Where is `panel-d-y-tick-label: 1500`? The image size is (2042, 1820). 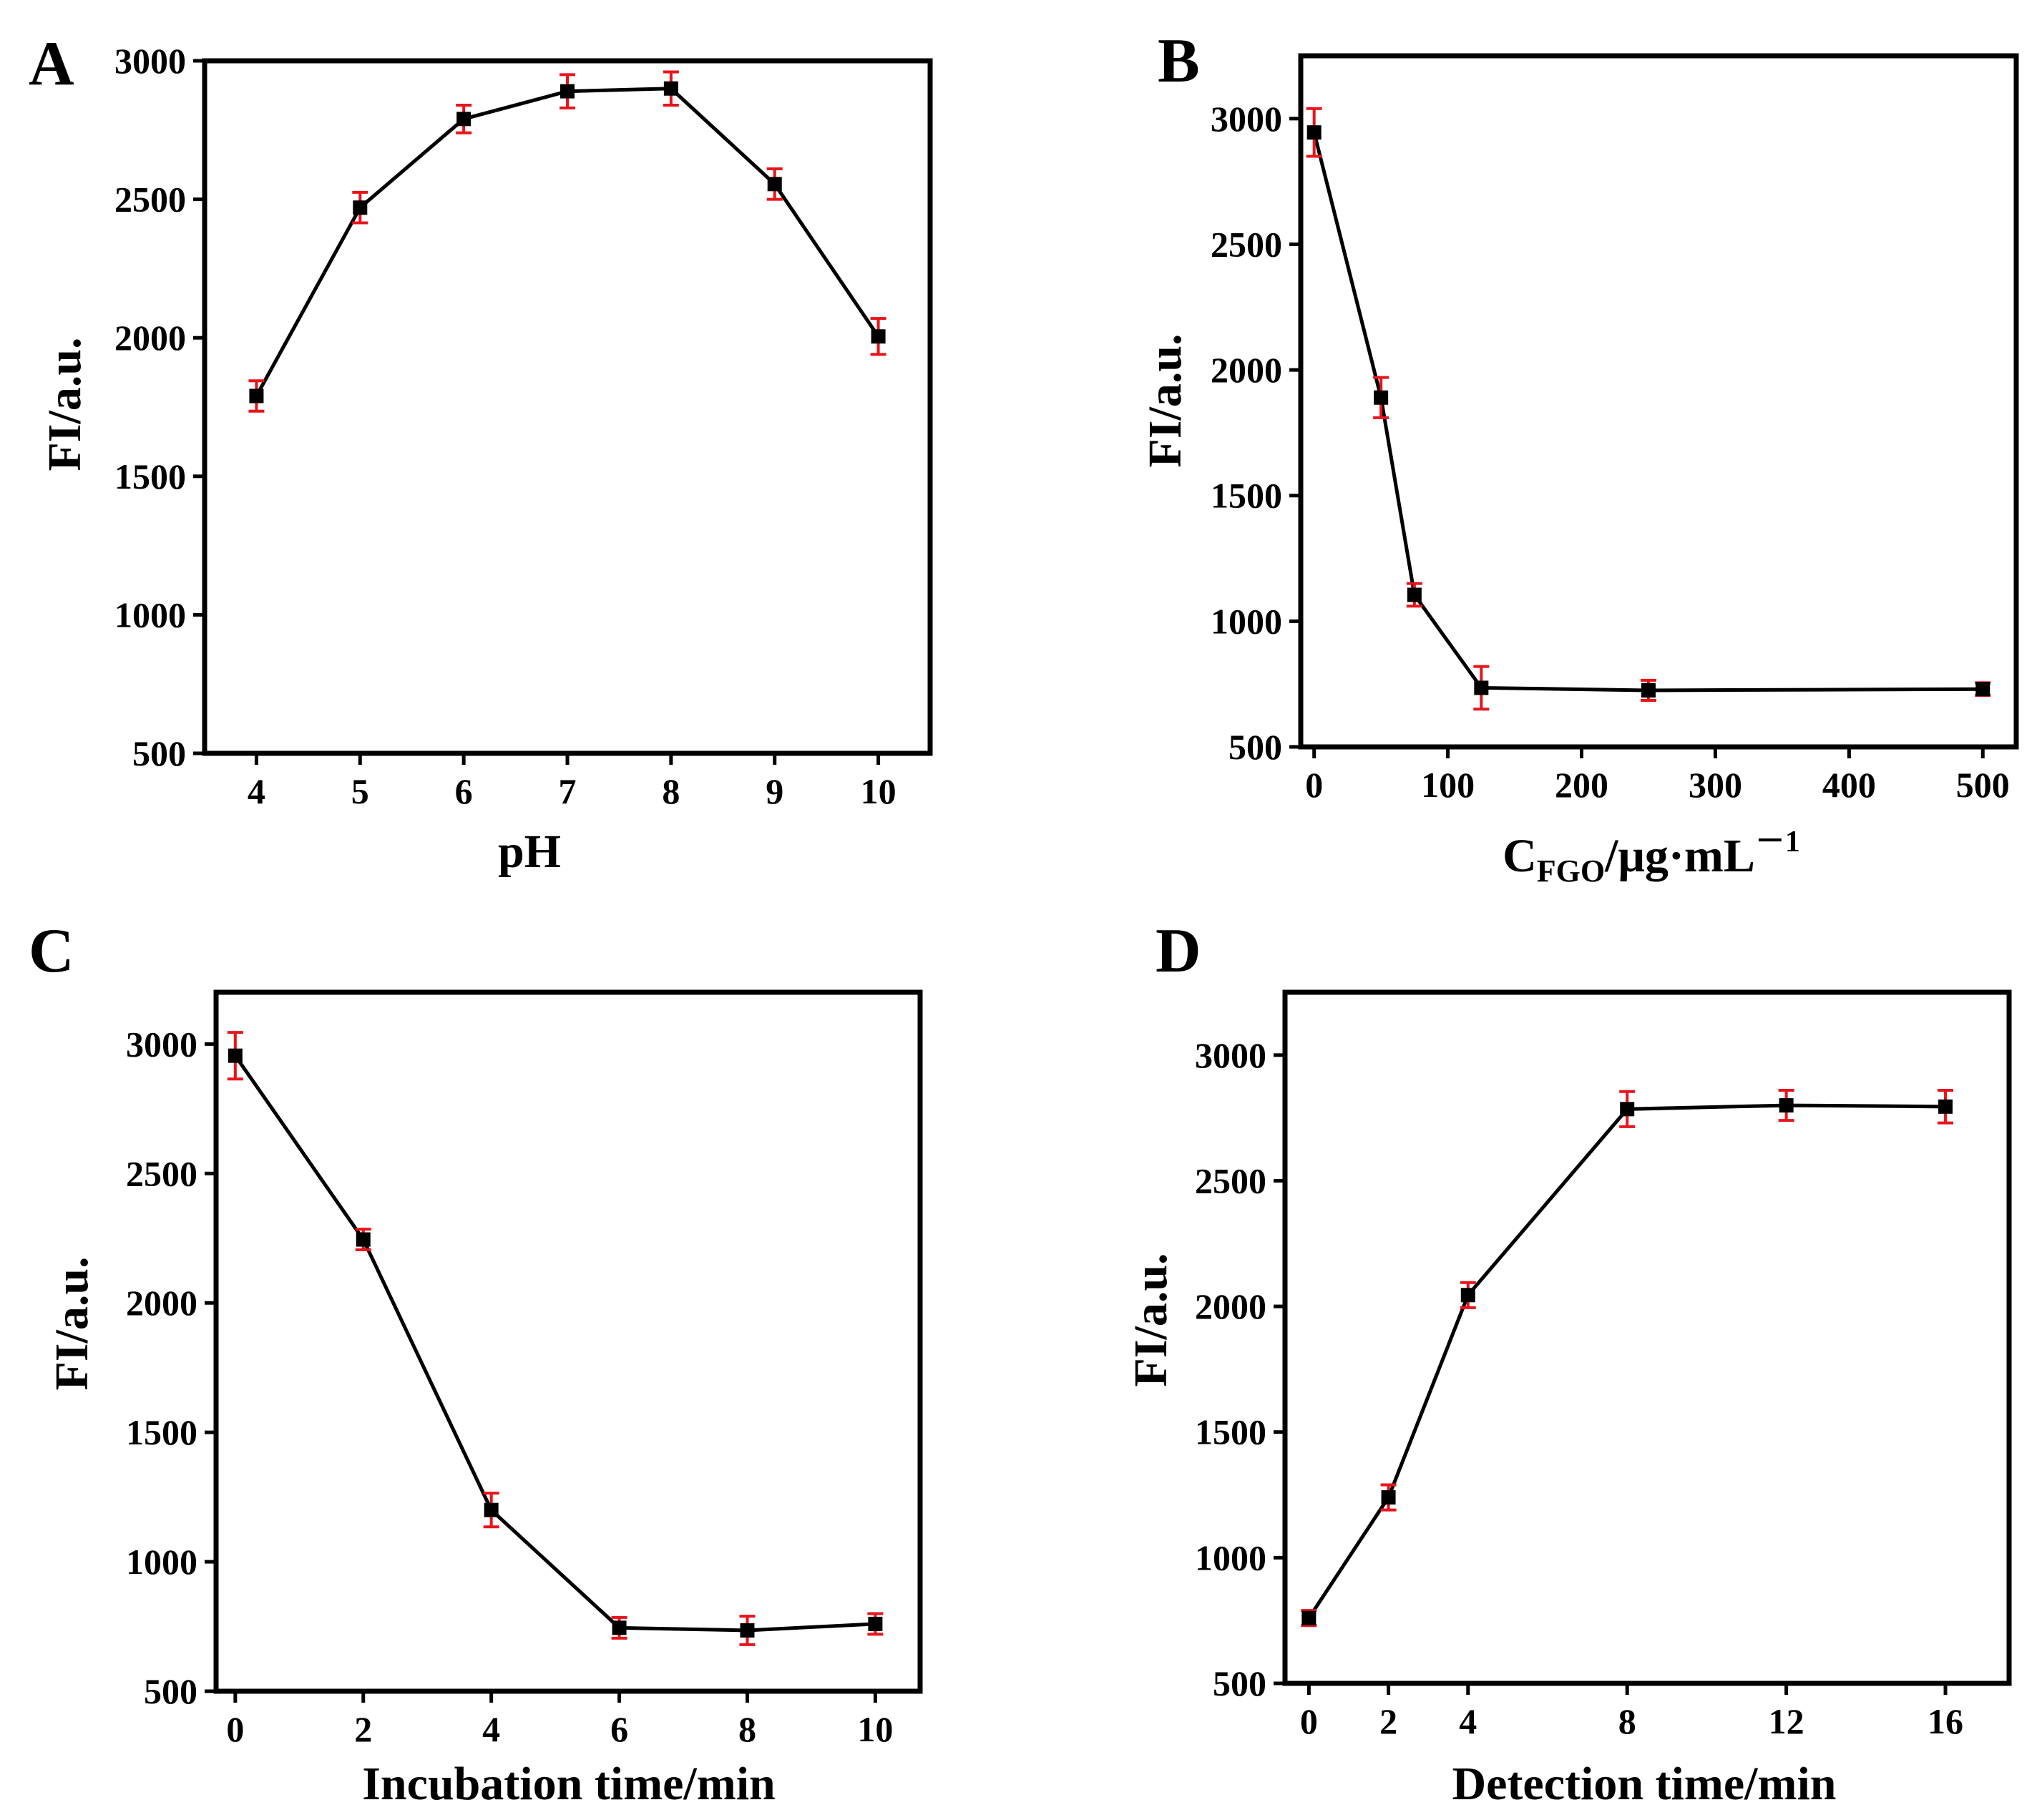 panel-d-y-tick-label: 1500 is located at coordinates (1230, 1432).